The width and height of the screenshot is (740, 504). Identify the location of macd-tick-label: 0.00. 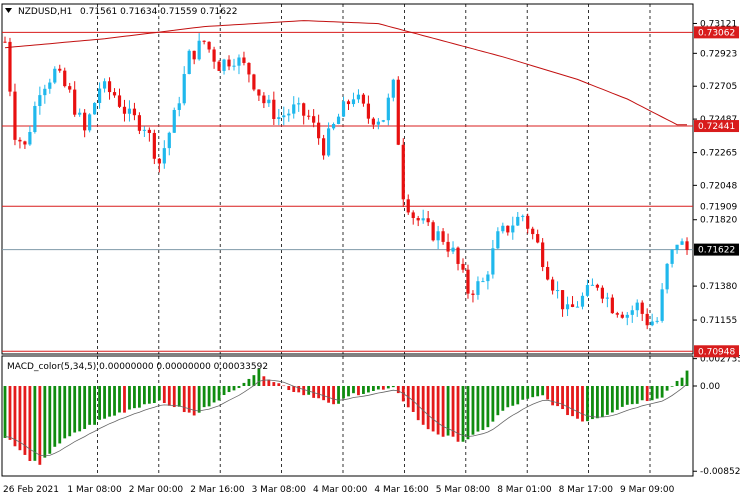
(710, 387).